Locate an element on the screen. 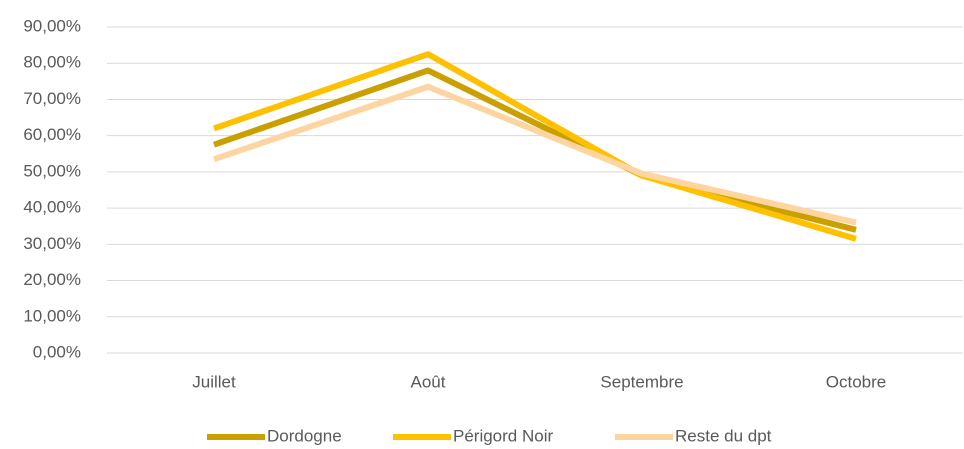  y-tick-label: 90,00% is located at coordinates (52, 25).